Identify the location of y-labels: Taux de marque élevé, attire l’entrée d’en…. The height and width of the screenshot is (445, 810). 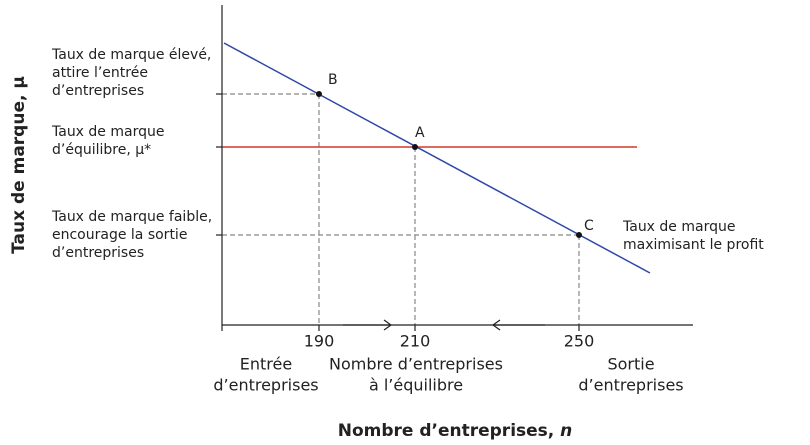
(131, 154).